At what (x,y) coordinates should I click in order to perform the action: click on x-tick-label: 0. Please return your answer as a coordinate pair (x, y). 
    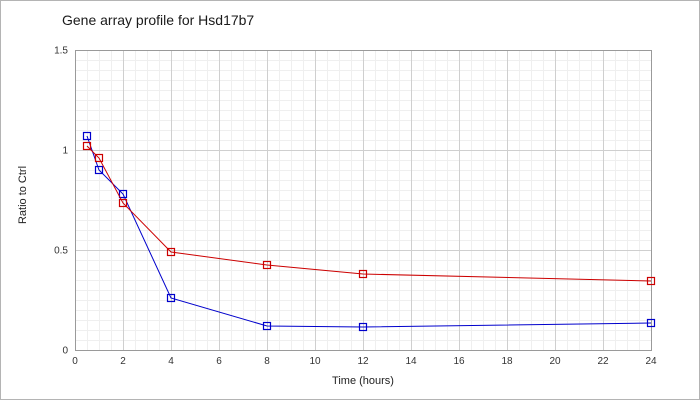
    Looking at the image, I should click on (75, 361).